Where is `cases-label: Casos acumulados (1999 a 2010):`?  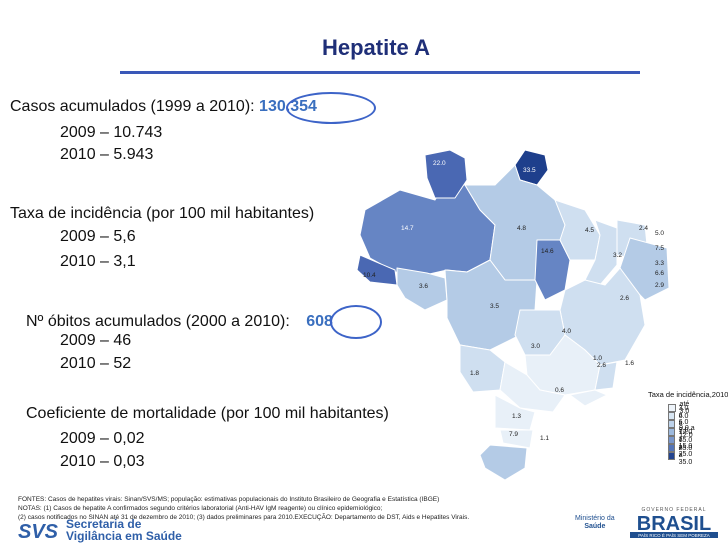
cases-label: Casos acumulados (1999 a 2010): is located at coordinates (132, 106).